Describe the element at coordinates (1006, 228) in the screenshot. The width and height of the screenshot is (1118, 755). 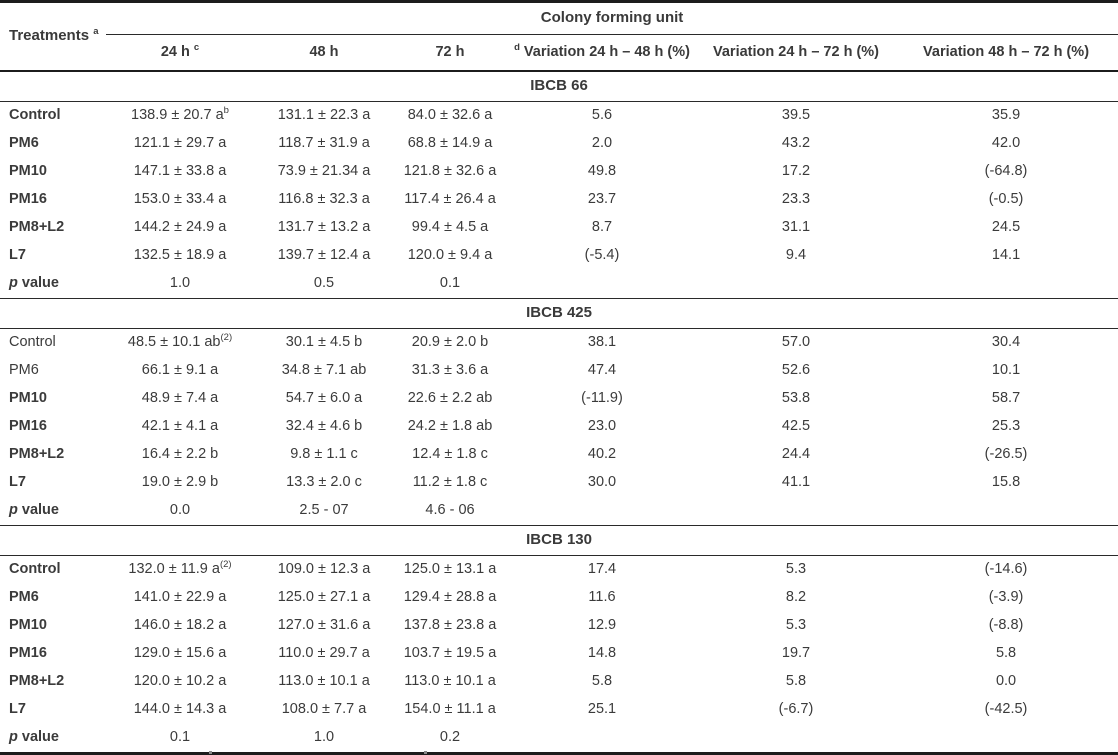
I see `value-cell: 24.5` at that location.